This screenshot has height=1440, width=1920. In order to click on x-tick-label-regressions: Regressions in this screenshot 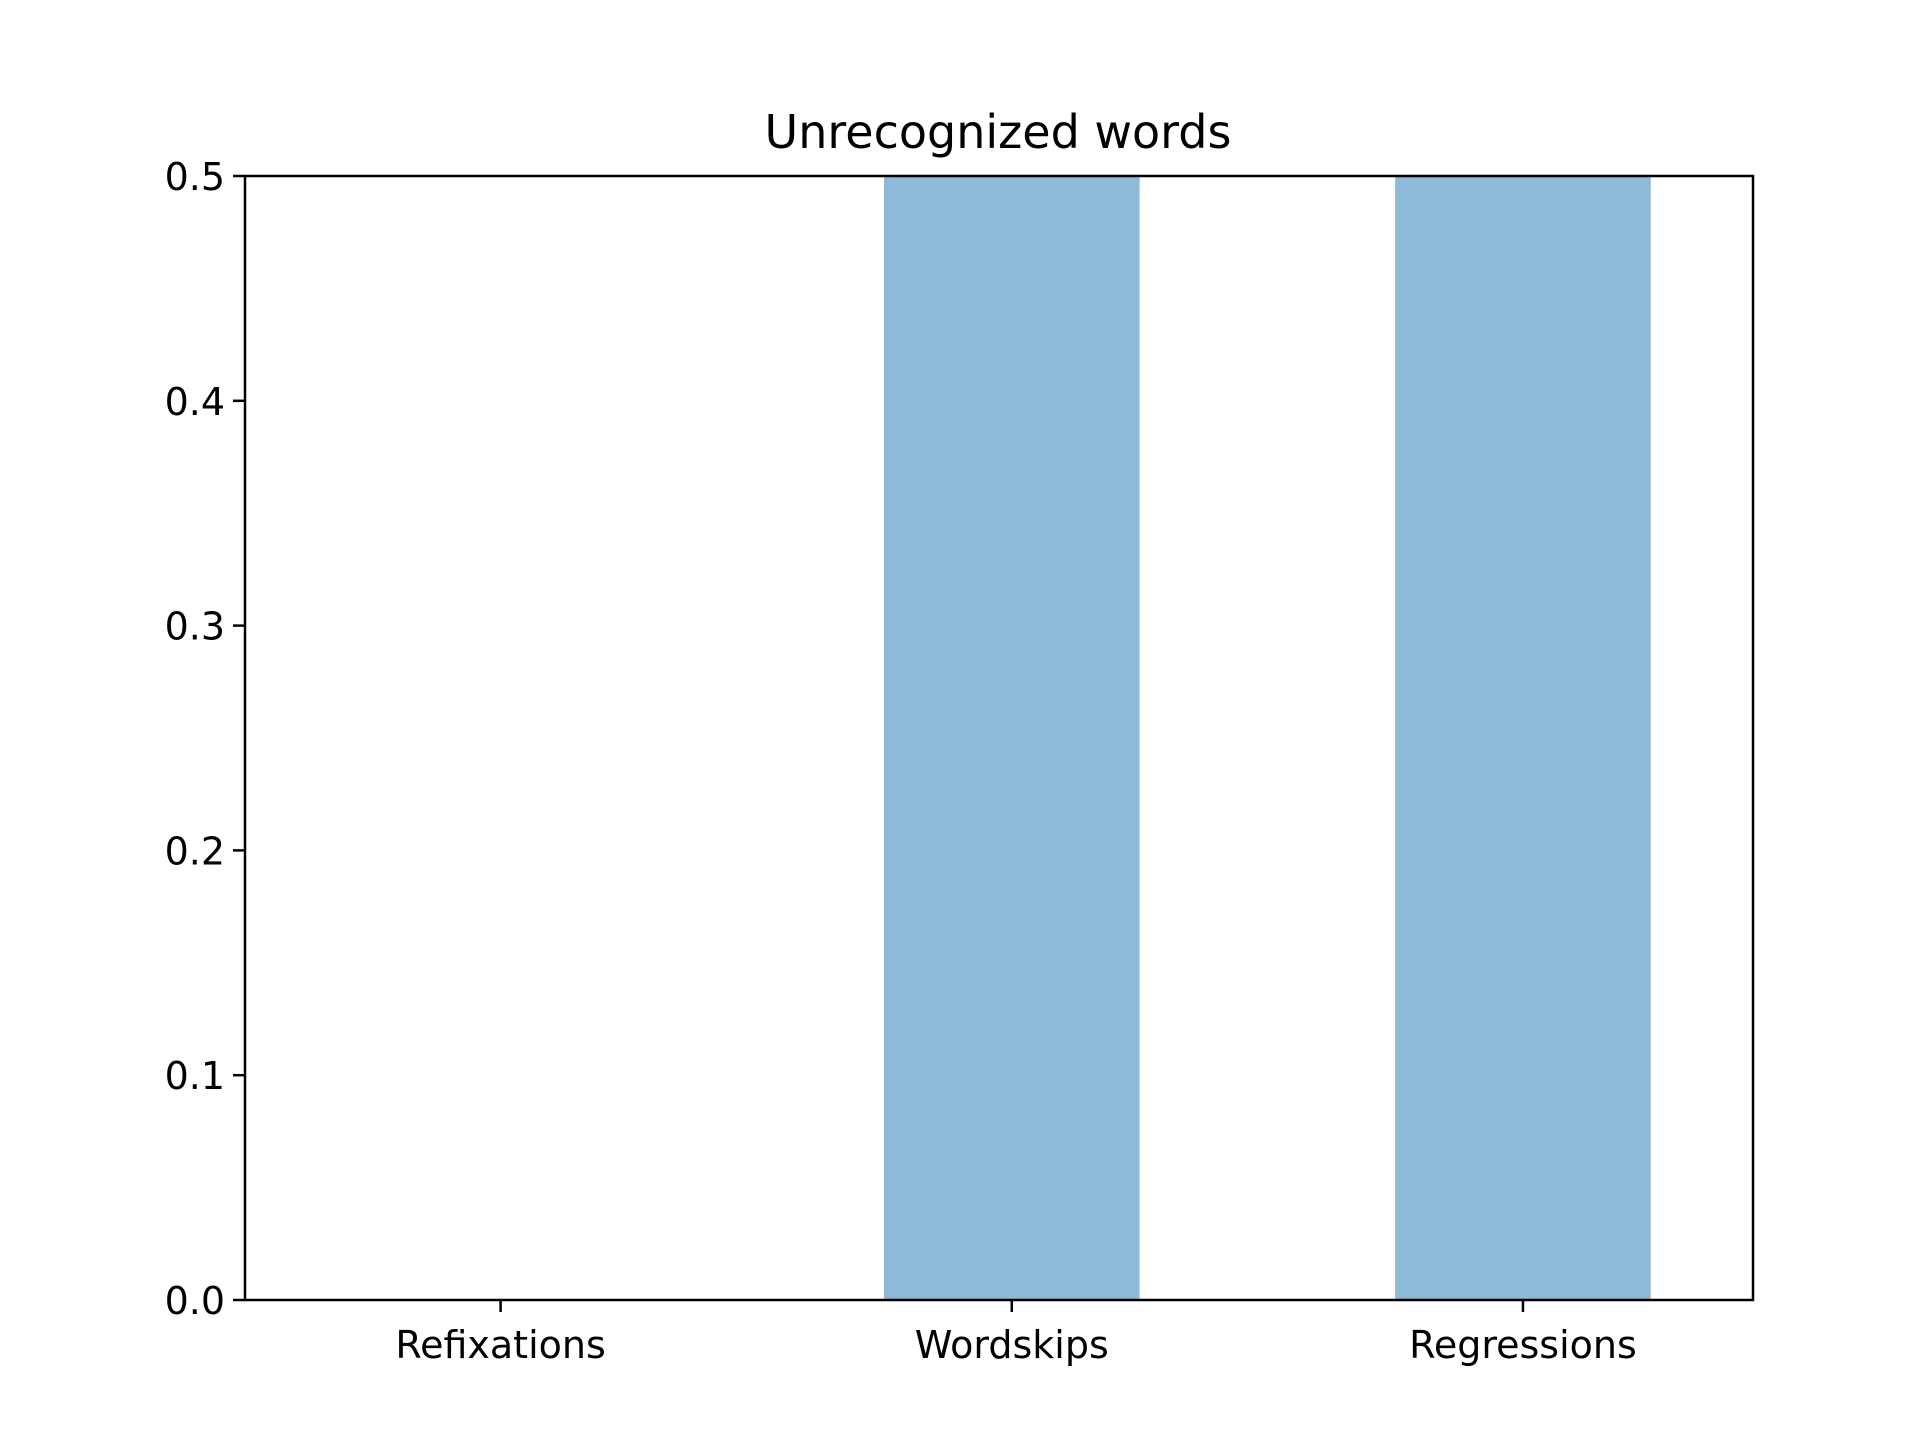, I will do `click(1523, 1345)`.